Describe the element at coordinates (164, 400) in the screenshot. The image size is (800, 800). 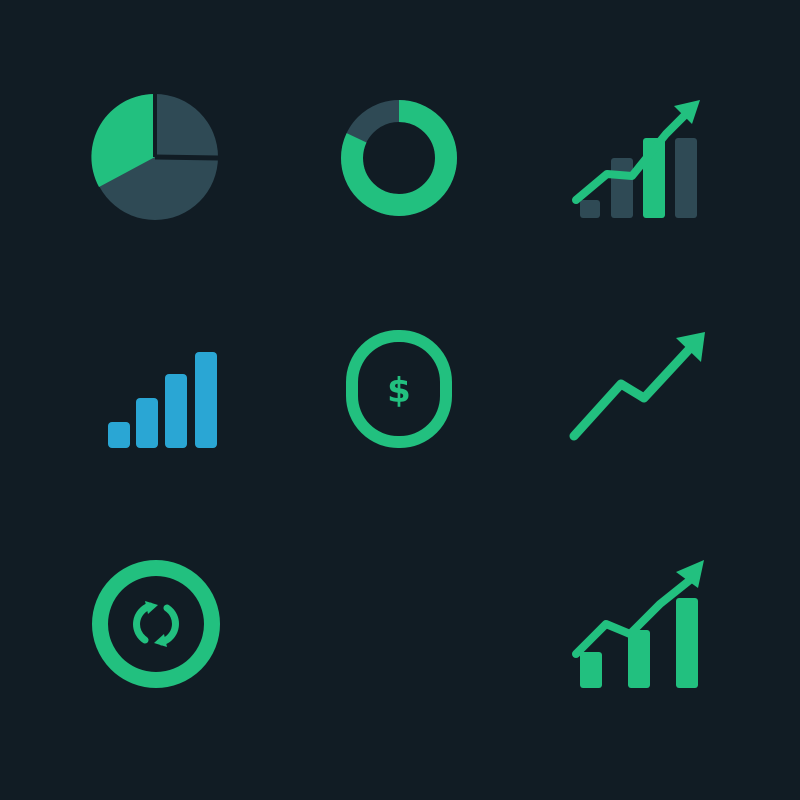
I see `signal-bars-icon` at that location.